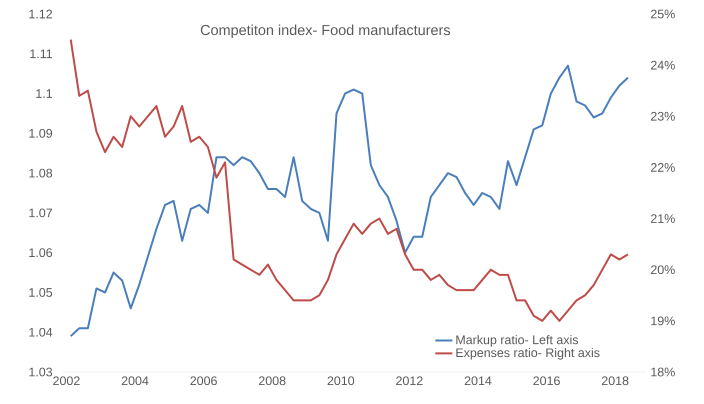  Describe the element at coordinates (662, 167) in the screenshot. I see `y2-tick-label: 22%` at that location.